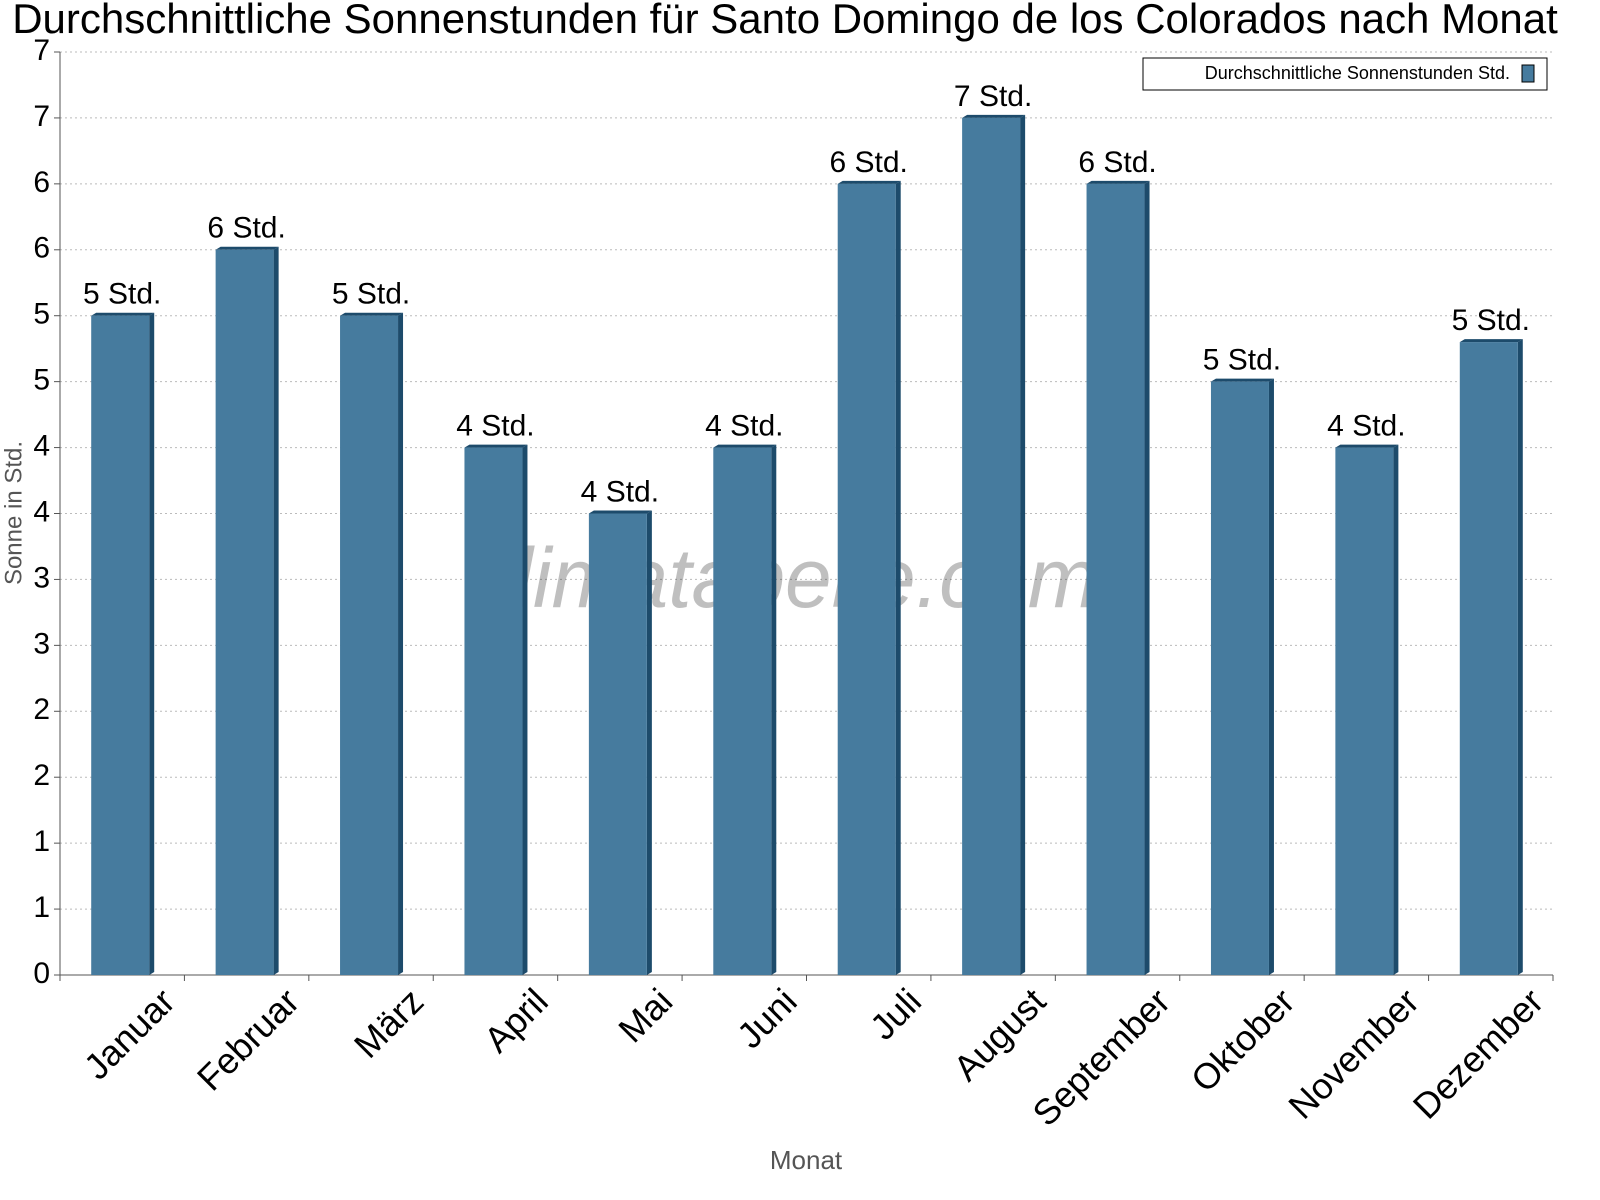  Describe the element at coordinates (806, 1160) in the screenshot. I see `x-axis-label: Monat` at that location.